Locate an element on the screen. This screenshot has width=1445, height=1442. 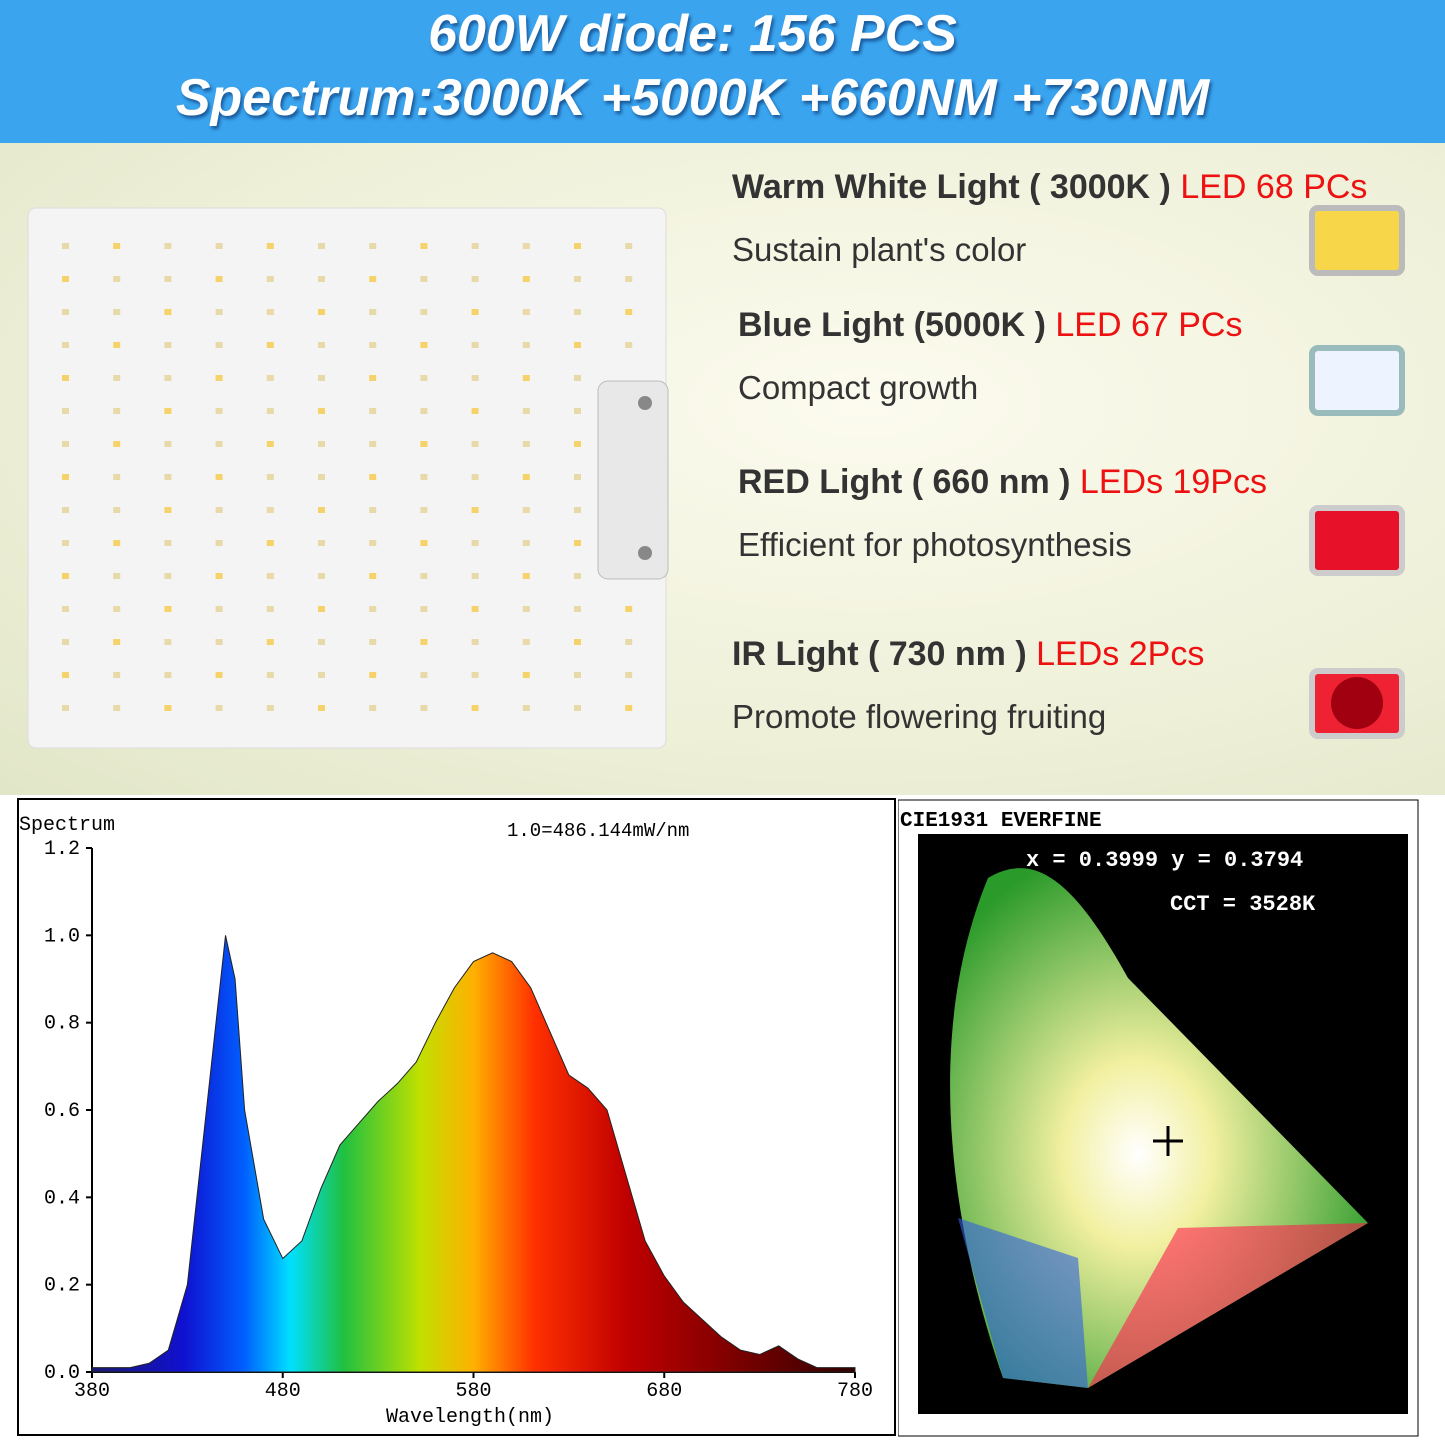
driver-box is located at coordinates (633, 480).